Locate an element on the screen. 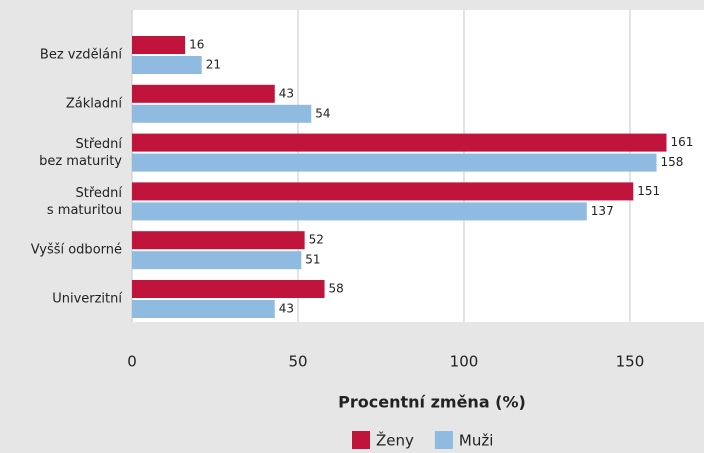  value-label: 54 is located at coordinates (322, 113).